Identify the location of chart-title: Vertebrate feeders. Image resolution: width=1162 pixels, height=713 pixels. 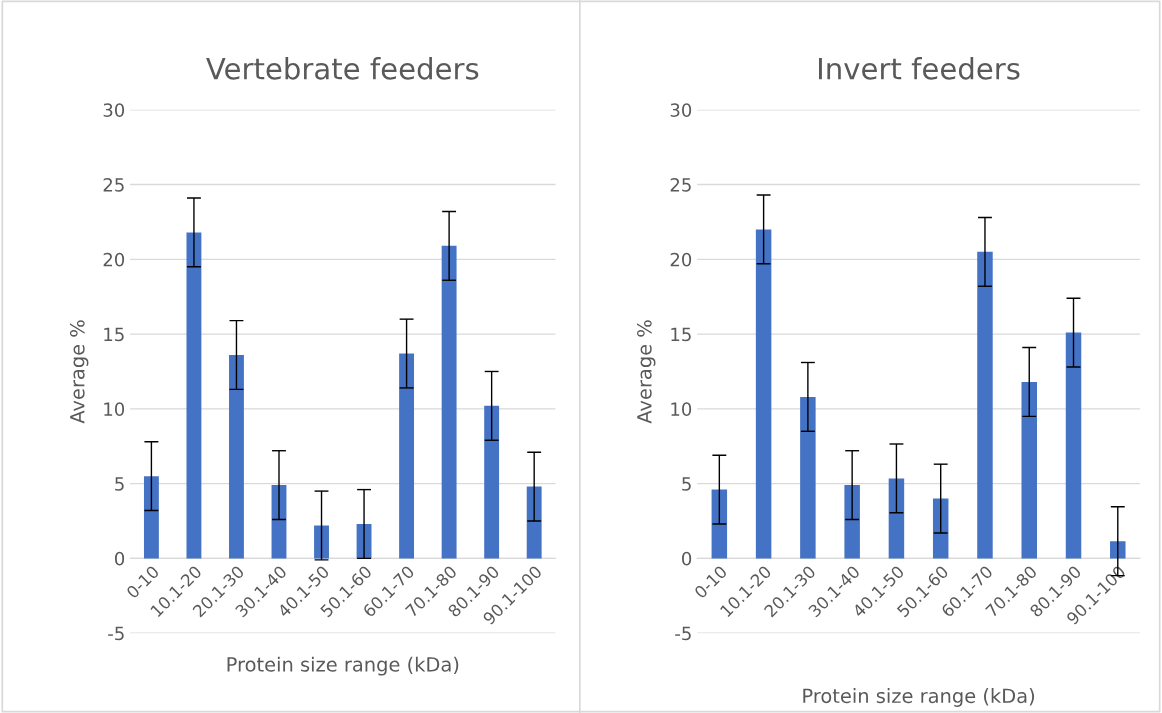
(342, 68).